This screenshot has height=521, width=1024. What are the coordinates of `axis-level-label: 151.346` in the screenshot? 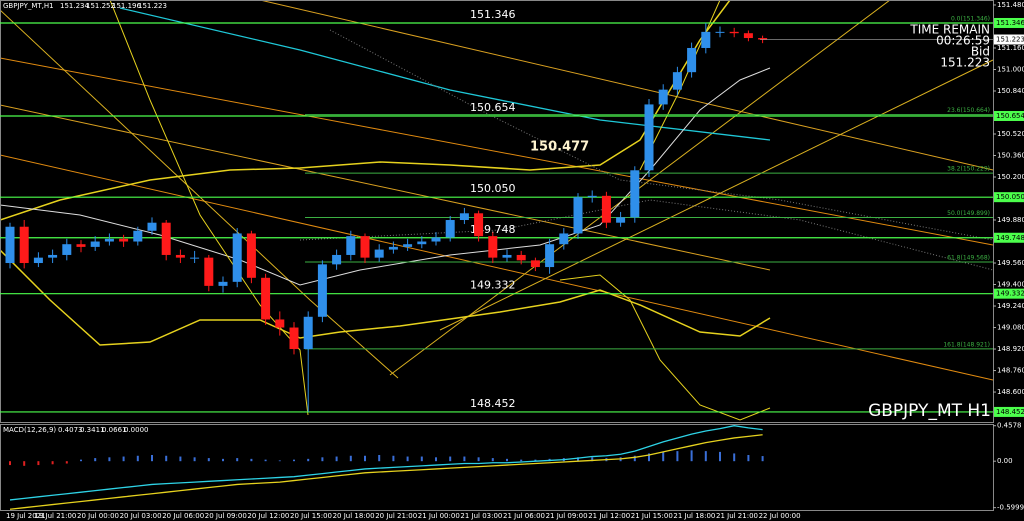 It's located at (1010, 23).